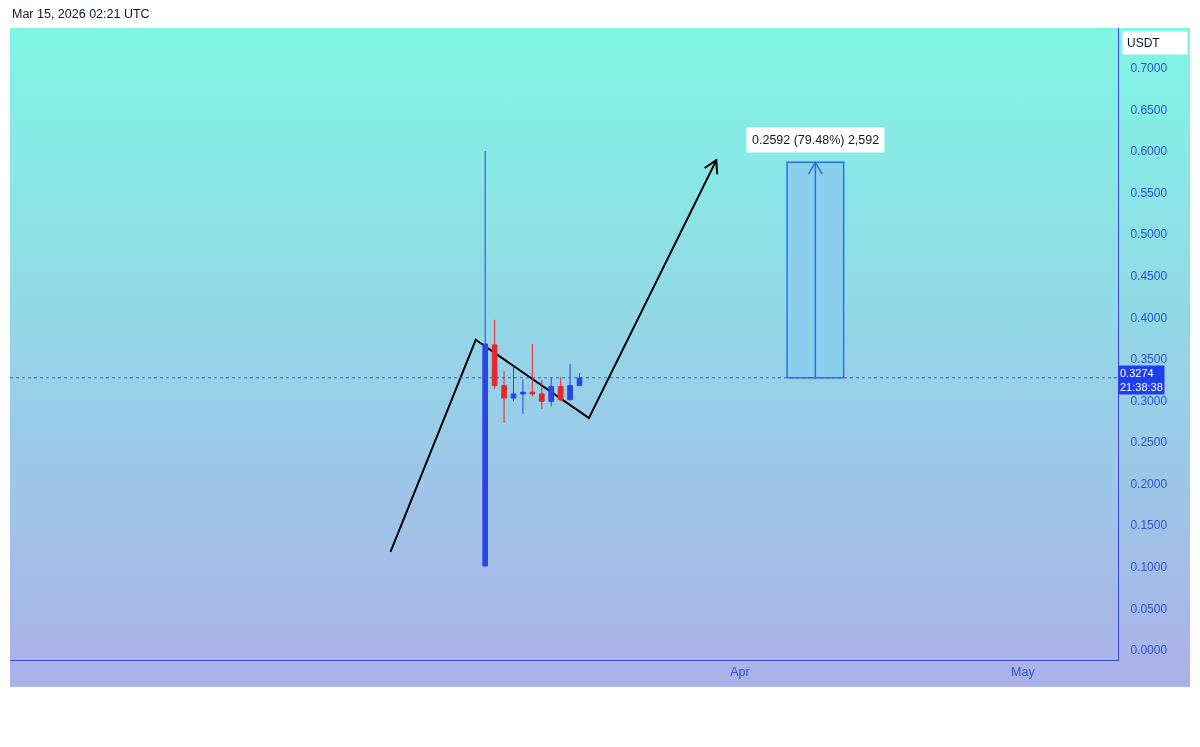  What do you see at coordinates (1149, 151) in the screenshot?
I see `y-tick-label: 0.6000` at bounding box center [1149, 151].